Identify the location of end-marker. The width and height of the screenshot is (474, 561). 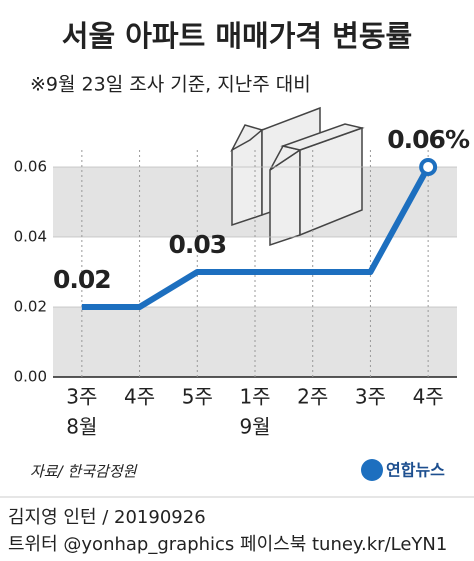
(428, 167).